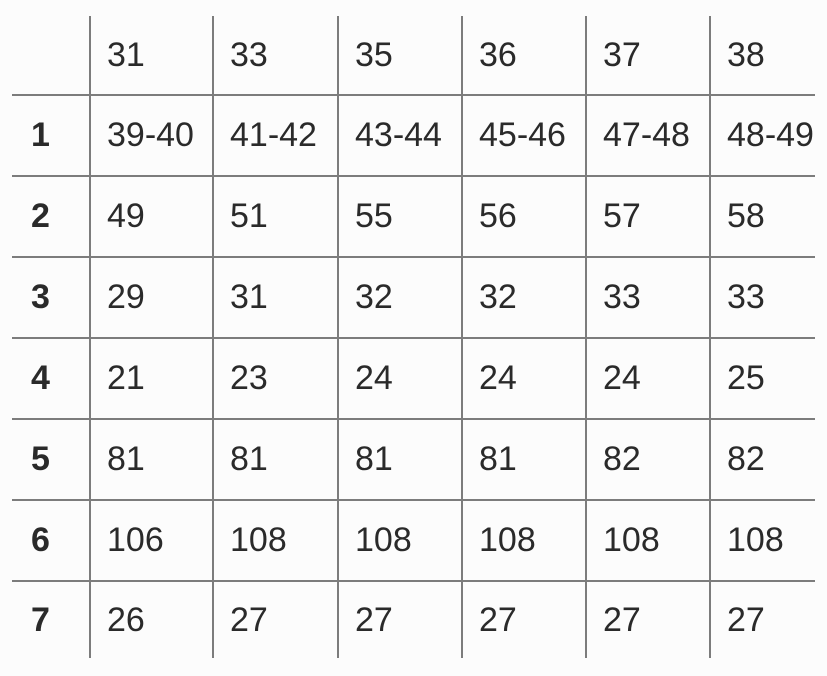 The height and width of the screenshot is (676, 827). Describe the element at coordinates (648, 135) in the screenshot. I see `table-cell: 47-48` at that location.